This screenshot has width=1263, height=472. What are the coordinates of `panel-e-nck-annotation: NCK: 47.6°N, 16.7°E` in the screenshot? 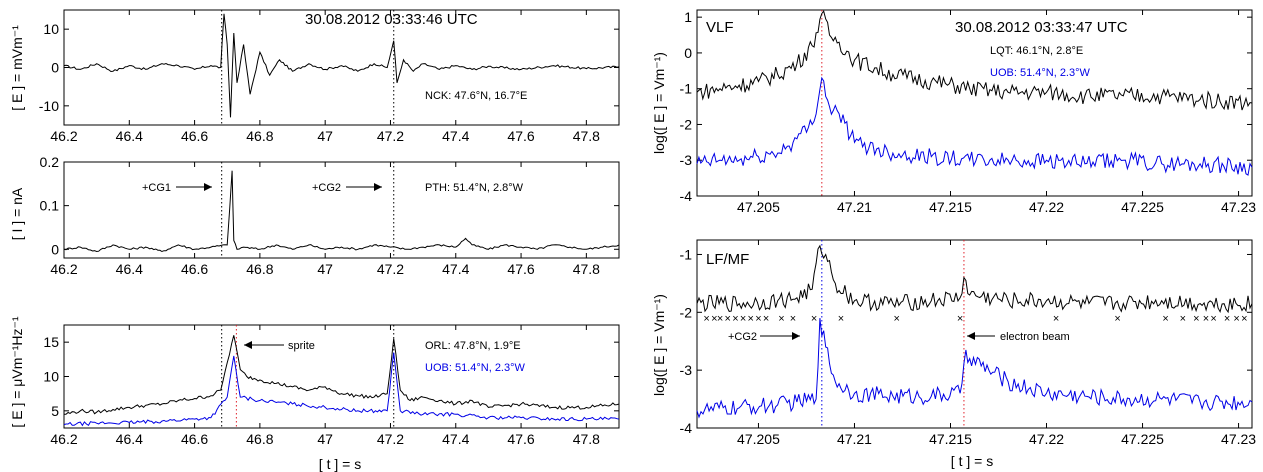 It's located at (476, 96).